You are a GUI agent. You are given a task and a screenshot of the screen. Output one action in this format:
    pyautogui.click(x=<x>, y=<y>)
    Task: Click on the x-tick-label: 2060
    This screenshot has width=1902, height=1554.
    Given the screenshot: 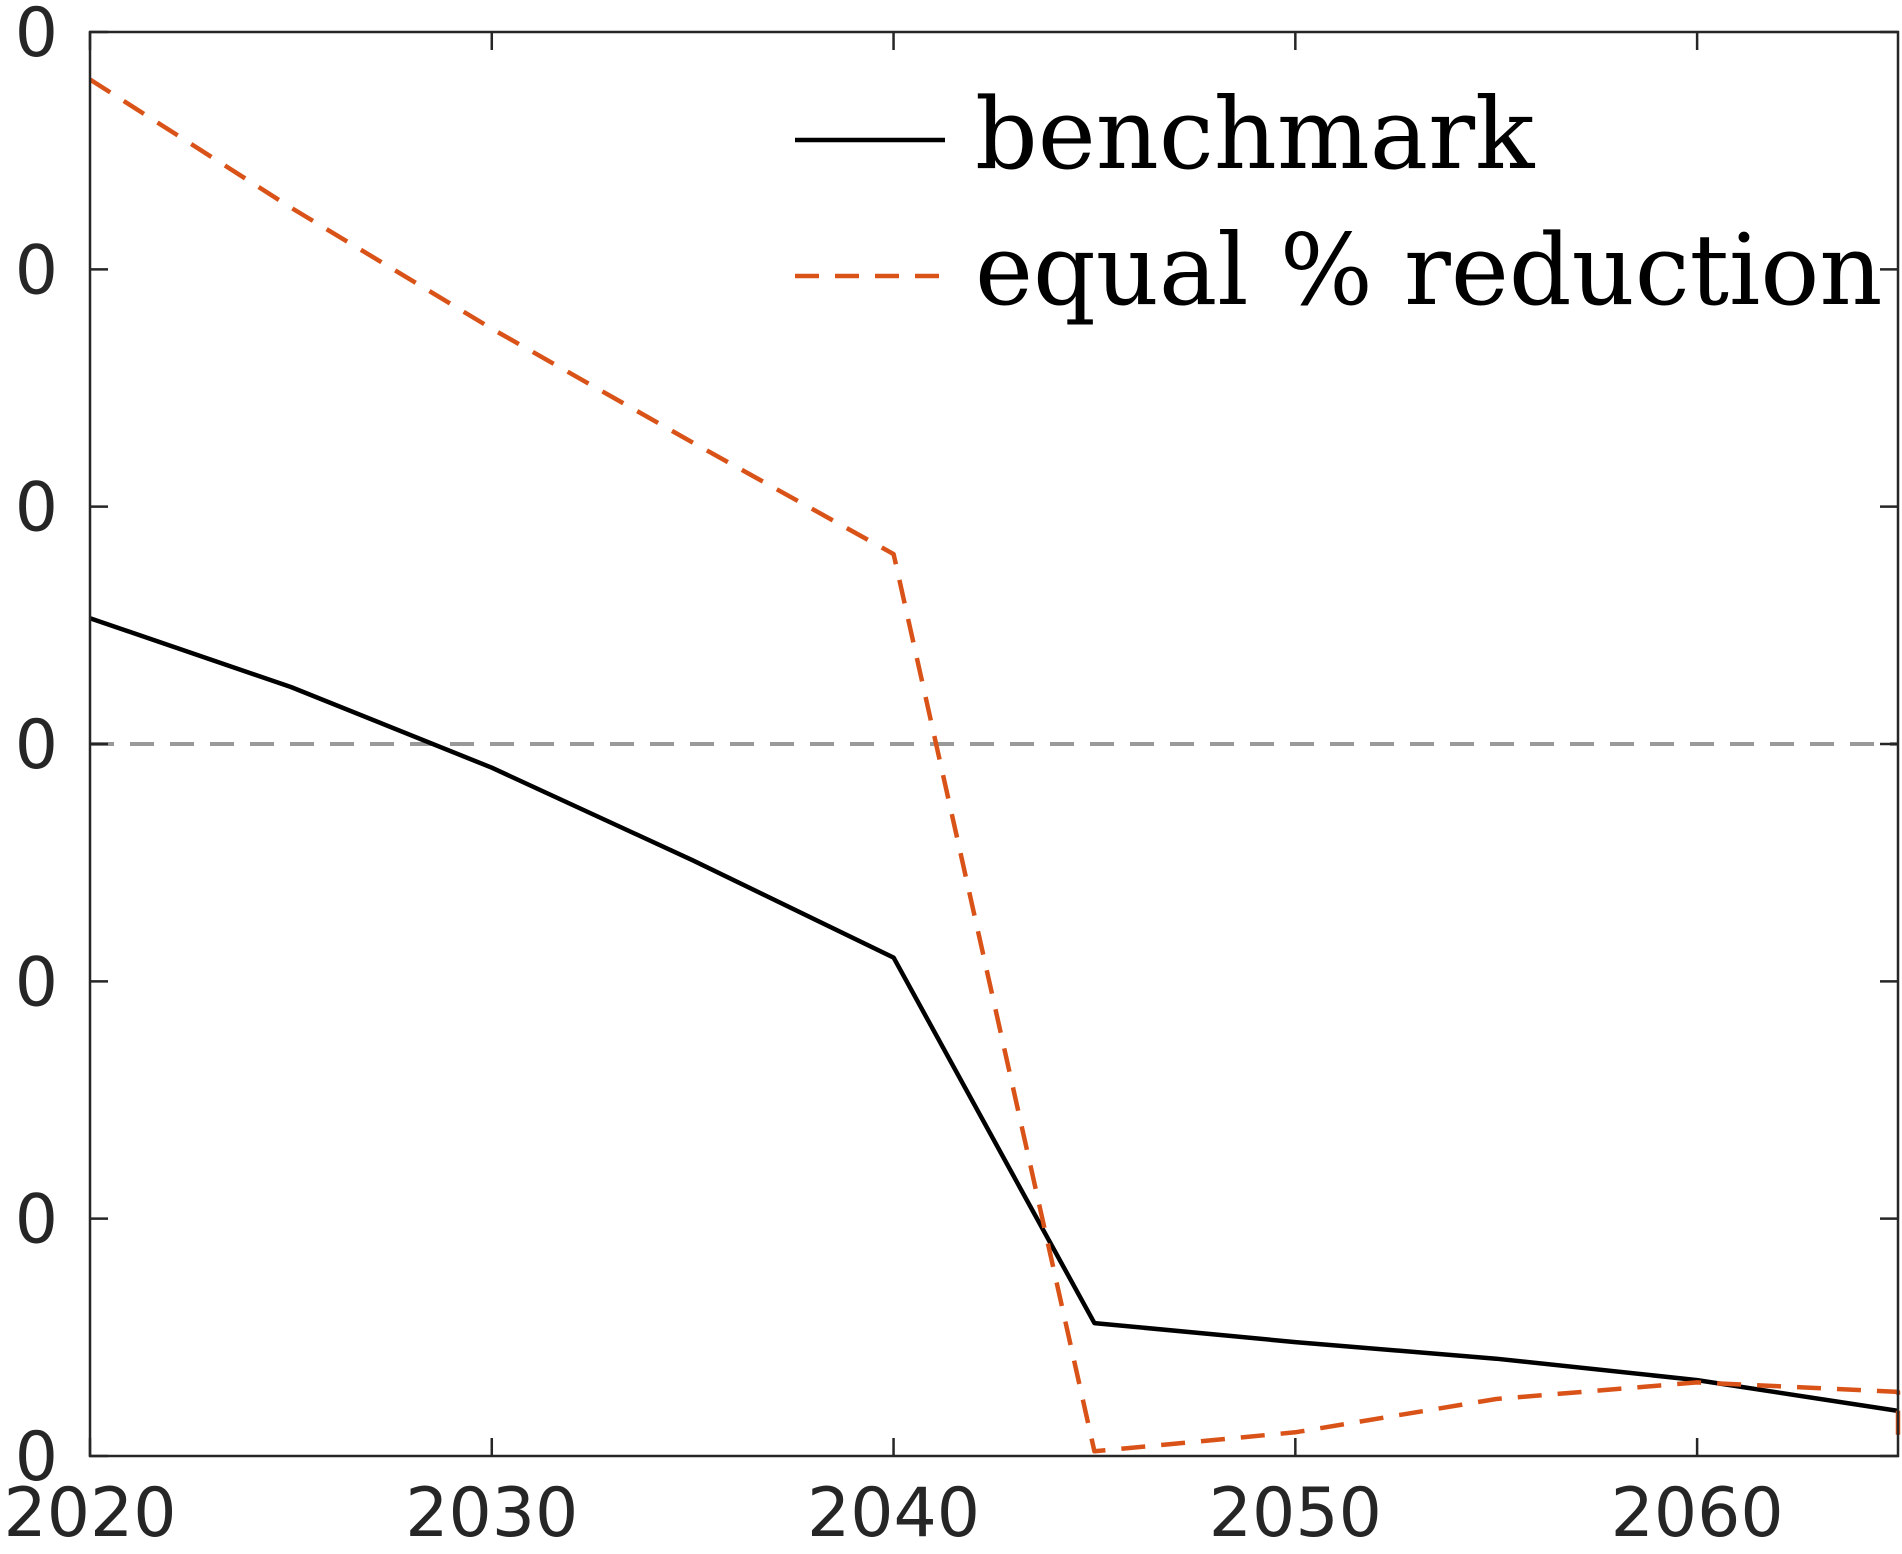 What is the action you would take?
    pyautogui.click(x=1697, y=1513)
    